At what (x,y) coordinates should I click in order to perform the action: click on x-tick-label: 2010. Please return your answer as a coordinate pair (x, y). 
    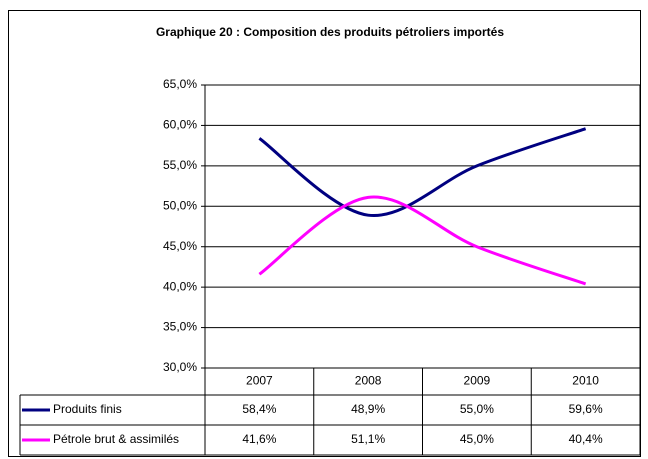
    Looking at the image, I should click on (585, 381).